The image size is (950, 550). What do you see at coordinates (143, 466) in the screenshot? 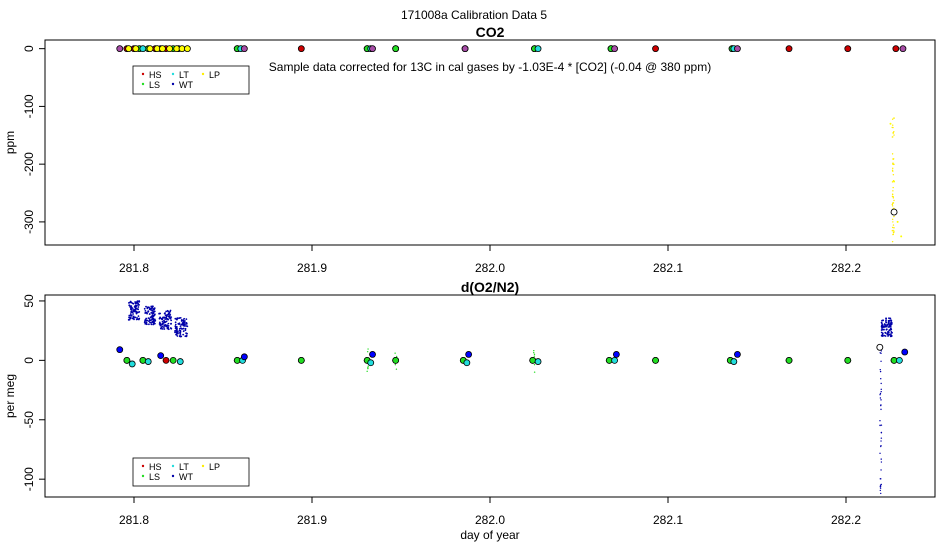
I see `legend-marker` at bounding box center [143, 466].